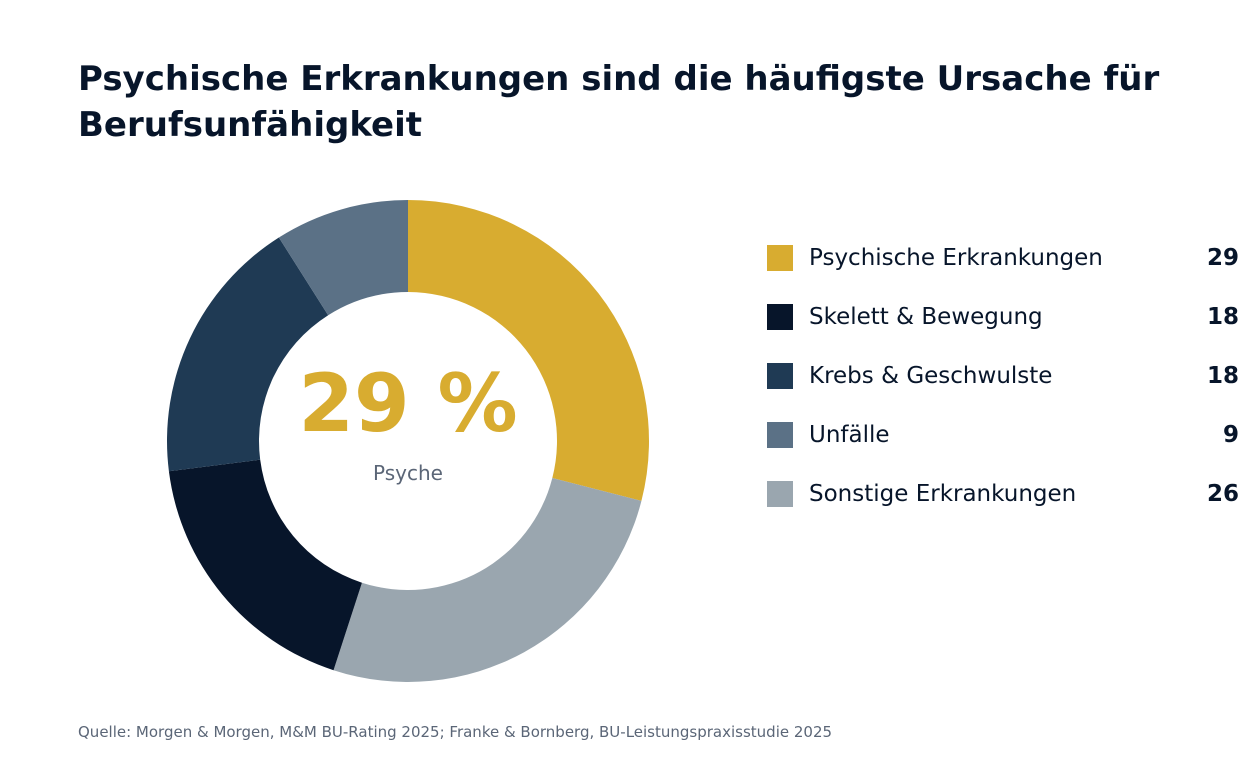 The image size is (1240, 783). What do you see at coordinates (849, 435) in the screenshot?
I see `legend-label: Unfälle` at bounding box center [849, 435].